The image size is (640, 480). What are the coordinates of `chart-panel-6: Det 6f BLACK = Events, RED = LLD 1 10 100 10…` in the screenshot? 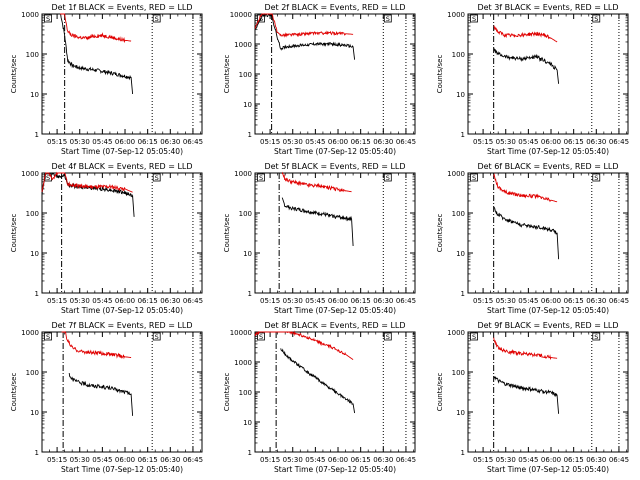 It's located at (532, 238).